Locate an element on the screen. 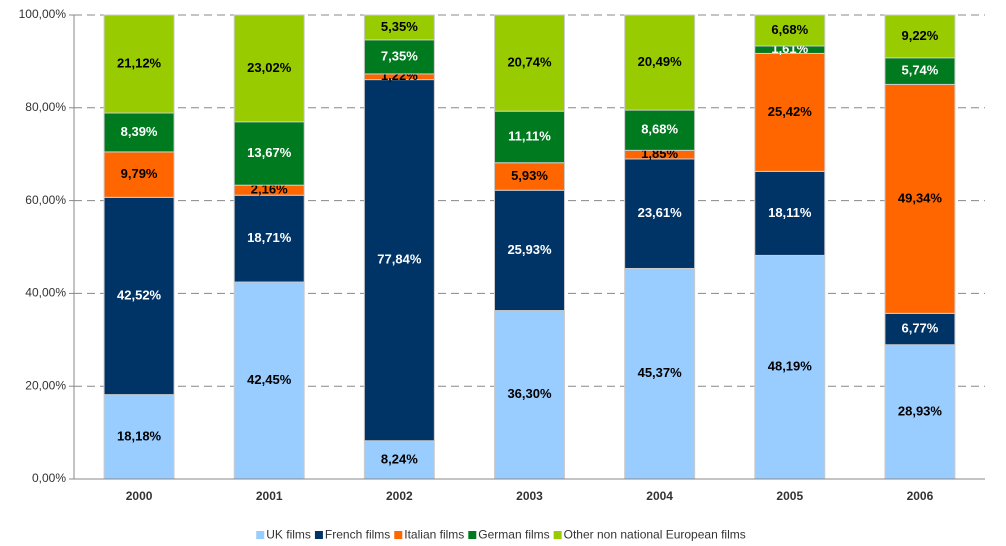 This screenshot has width=1006, height=546. data-label: 77,84% is located at coordinates (399, 259).